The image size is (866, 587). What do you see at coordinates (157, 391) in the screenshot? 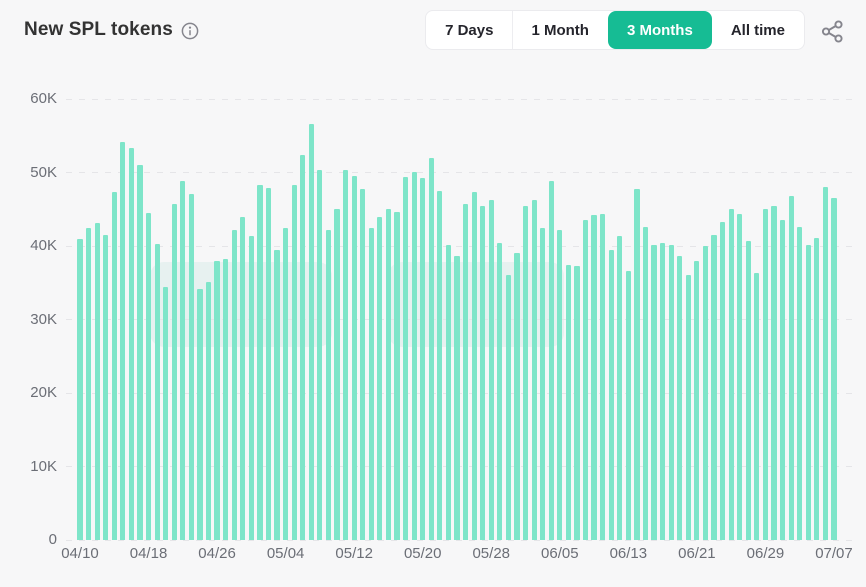
I see `bar-04/19` at bounding box center [157, 391].